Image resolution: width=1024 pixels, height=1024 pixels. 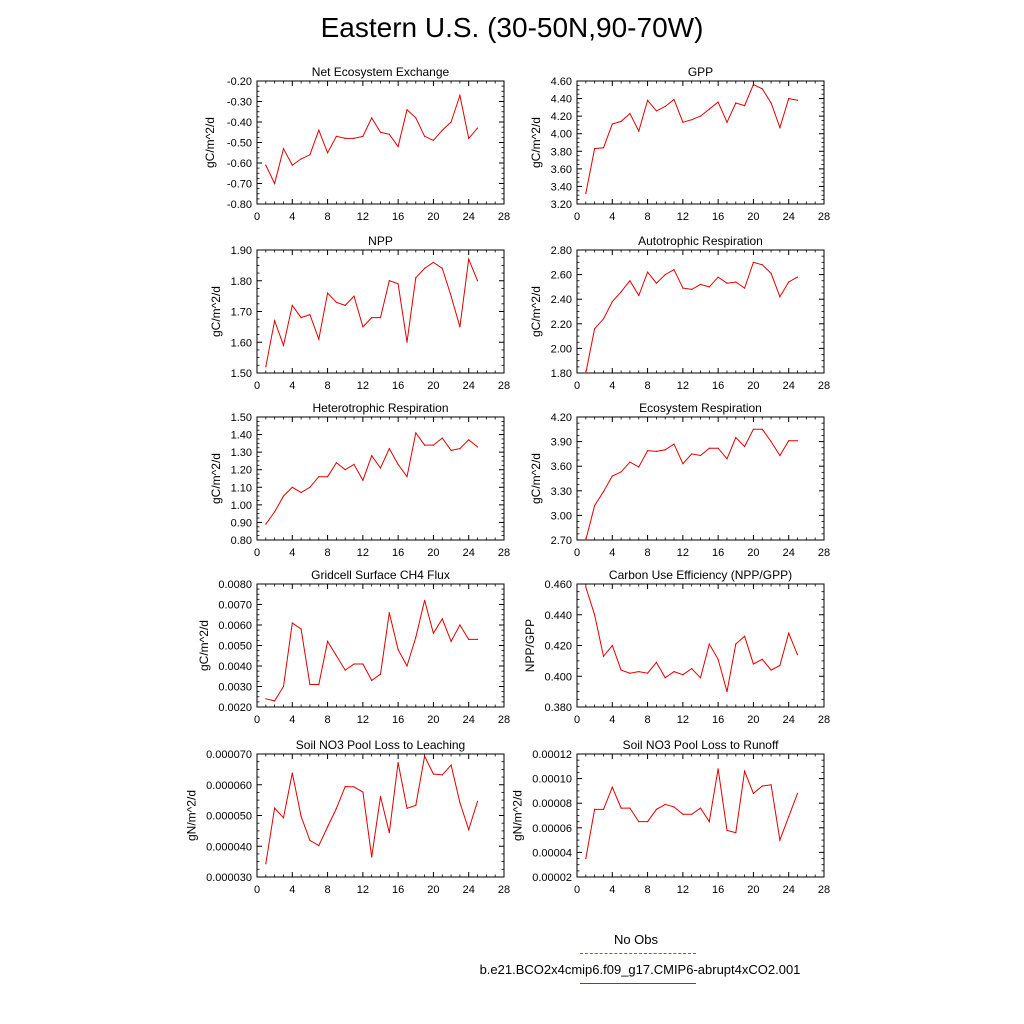 What do you see at coordinates (229, 847) in the screenshot?
I see `y-tick-label: 0.000040` at bounding box center [229, 847].